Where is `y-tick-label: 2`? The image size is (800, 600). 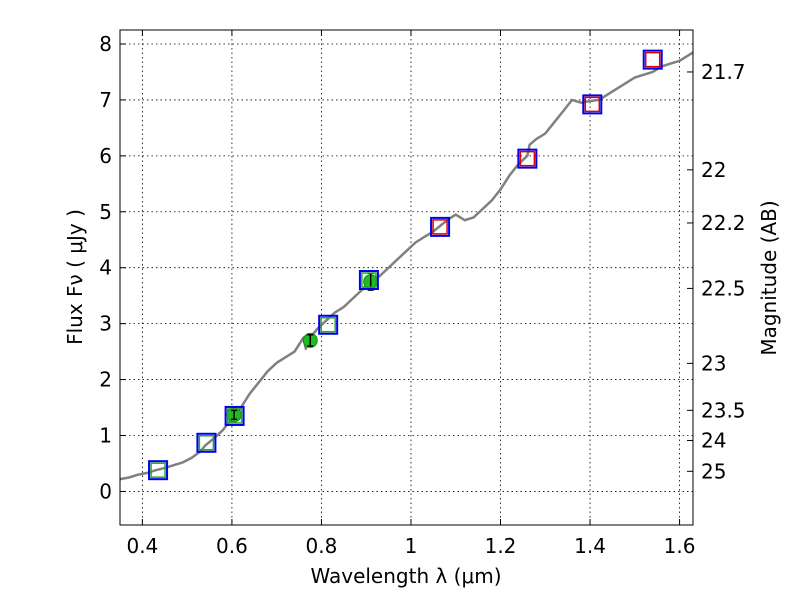
y-tick-label: 2 is located at coordinates (105, 380).